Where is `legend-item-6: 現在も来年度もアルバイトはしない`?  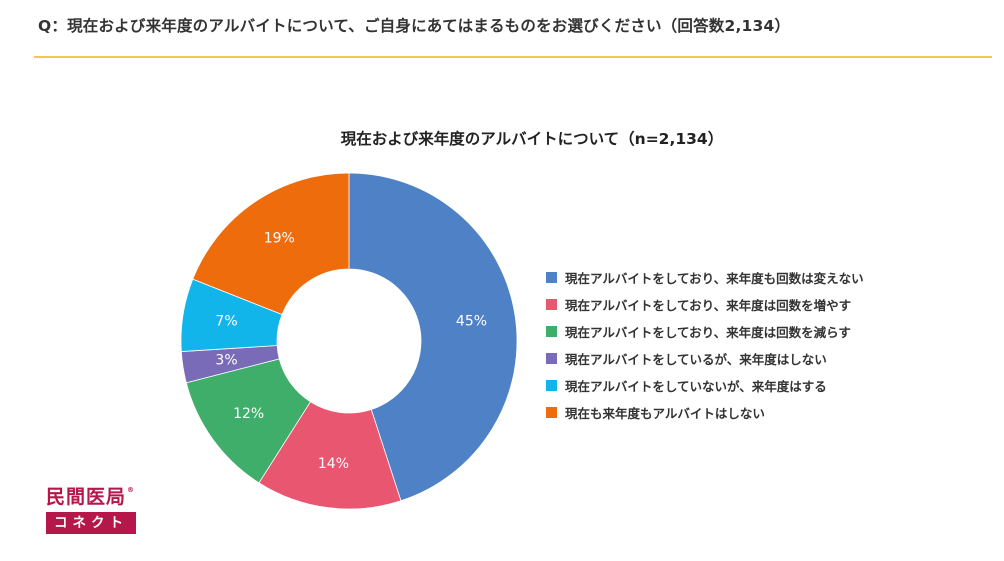 legend-item-6: 現在も来年度もアルバイトはしない is located at coordinates (705, 412).